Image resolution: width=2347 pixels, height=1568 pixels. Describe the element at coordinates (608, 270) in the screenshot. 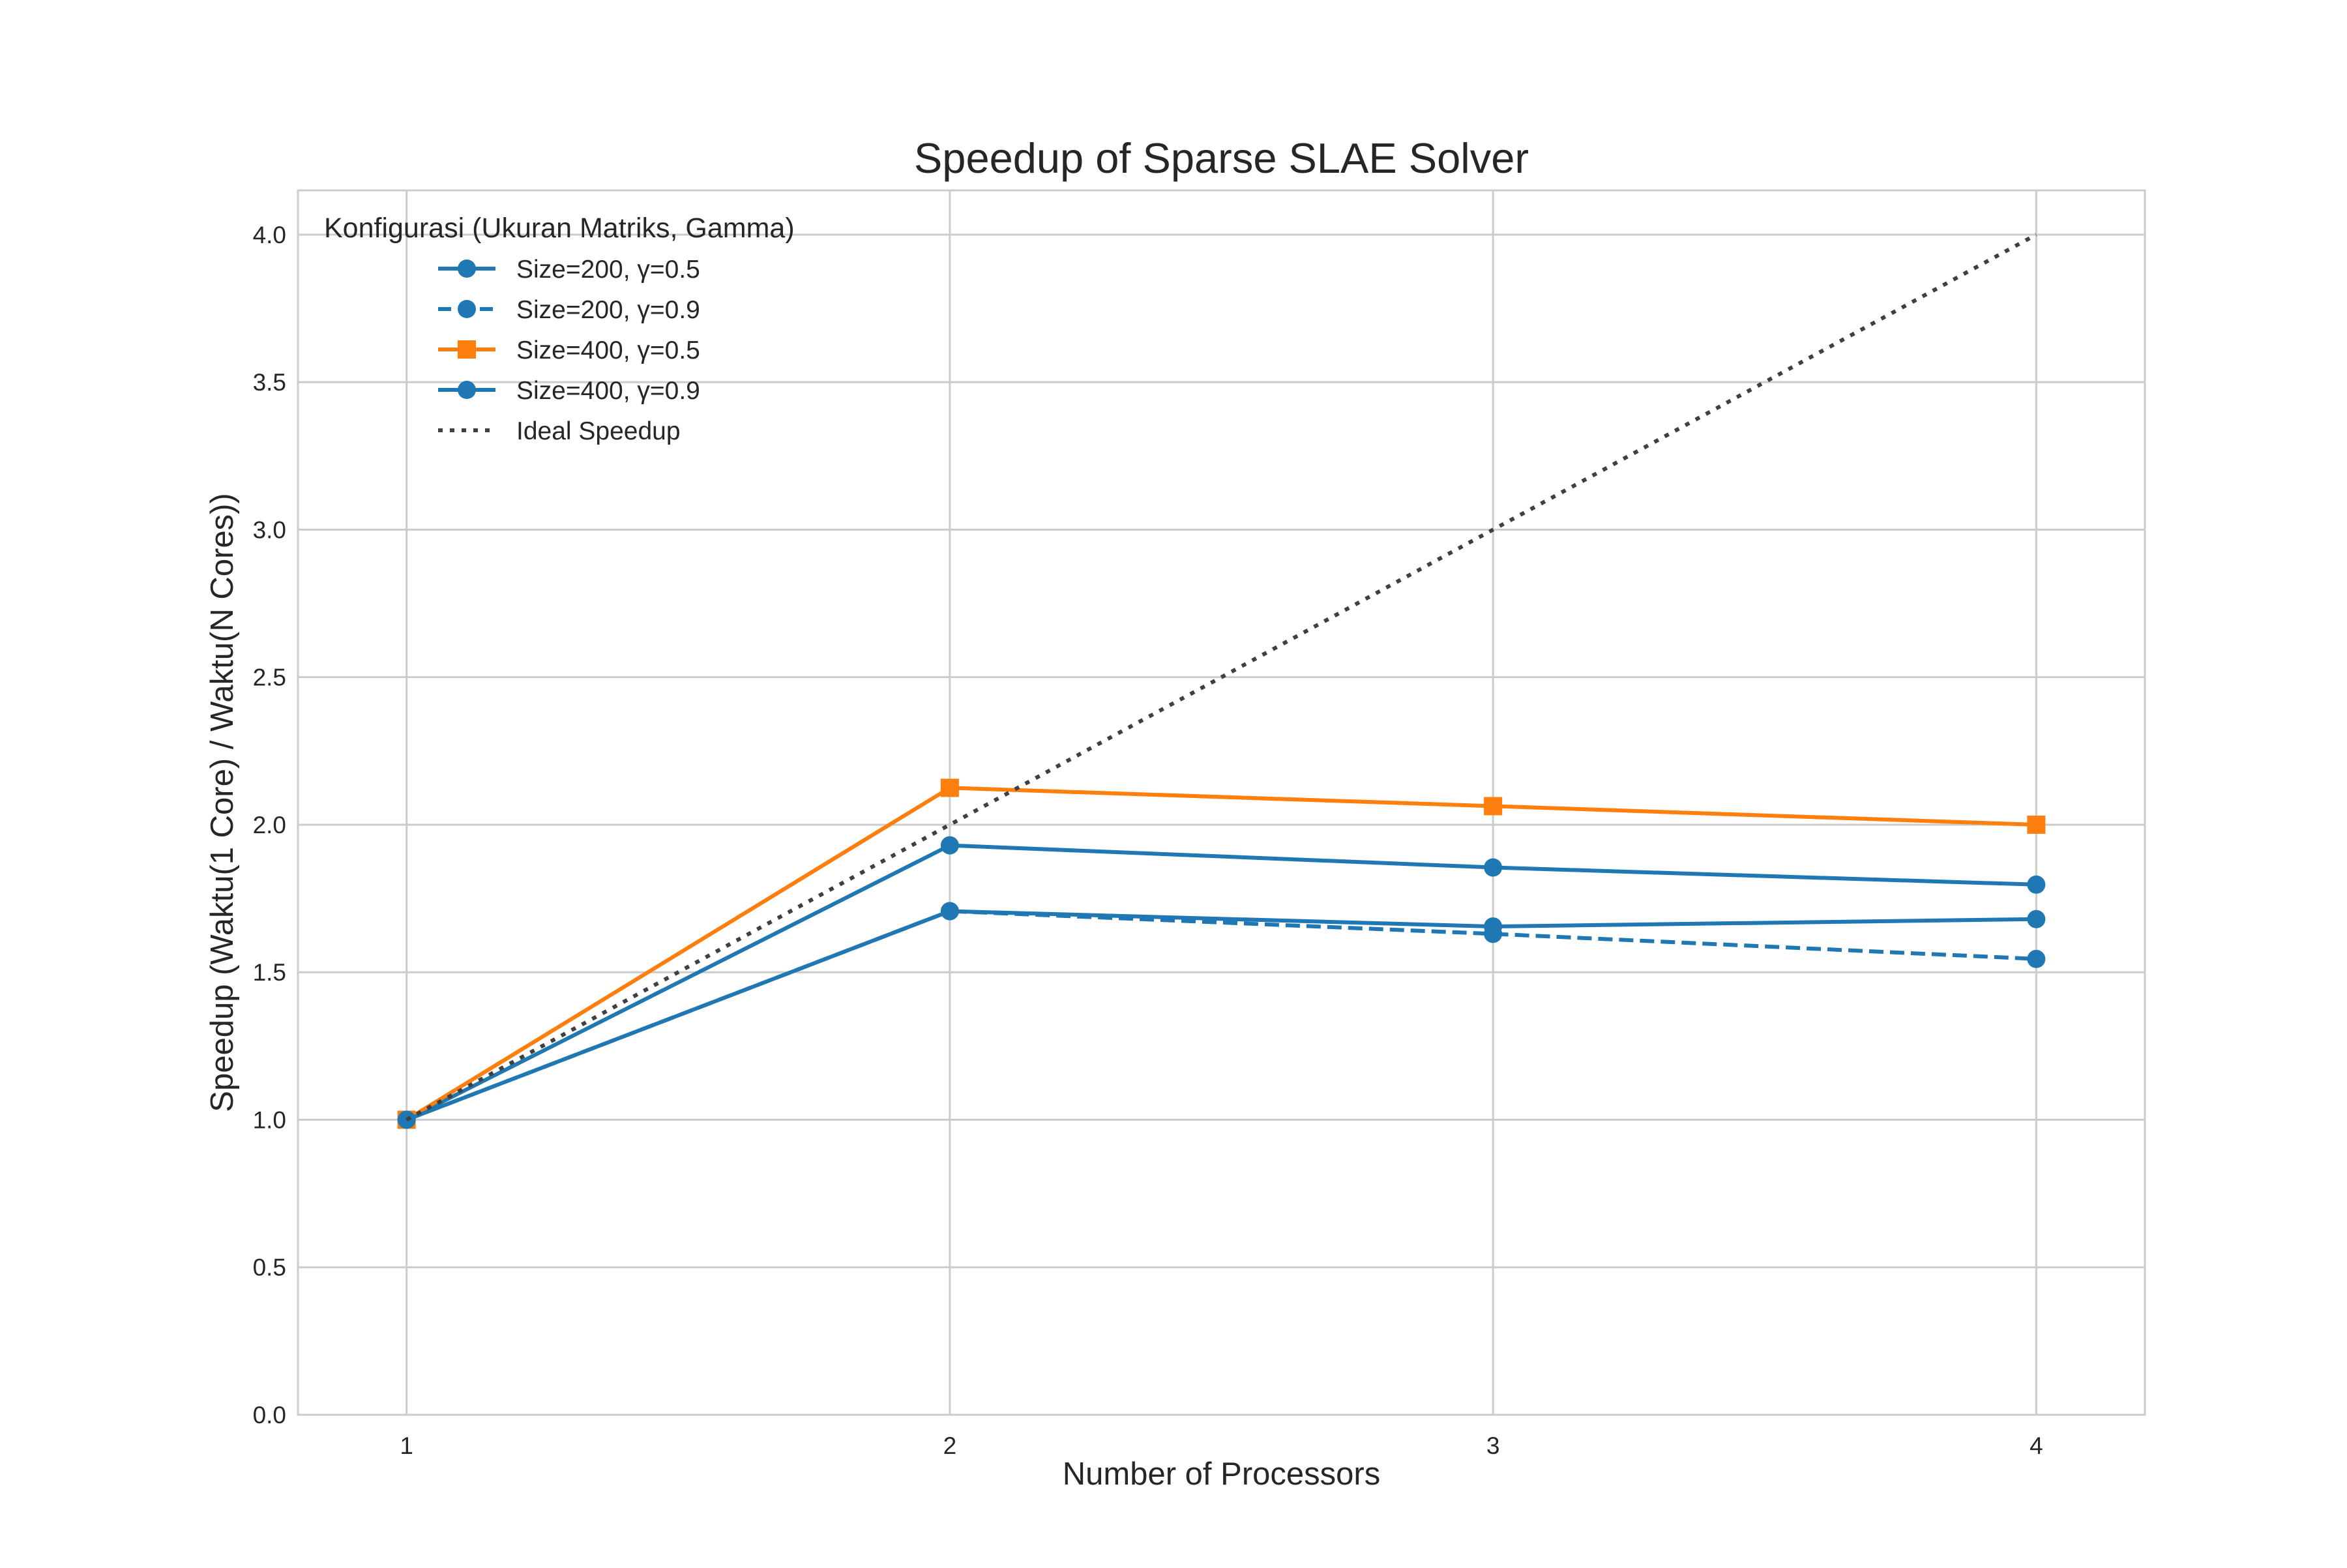

I see `legend-label: Size=200, γ=0.5` at that location.